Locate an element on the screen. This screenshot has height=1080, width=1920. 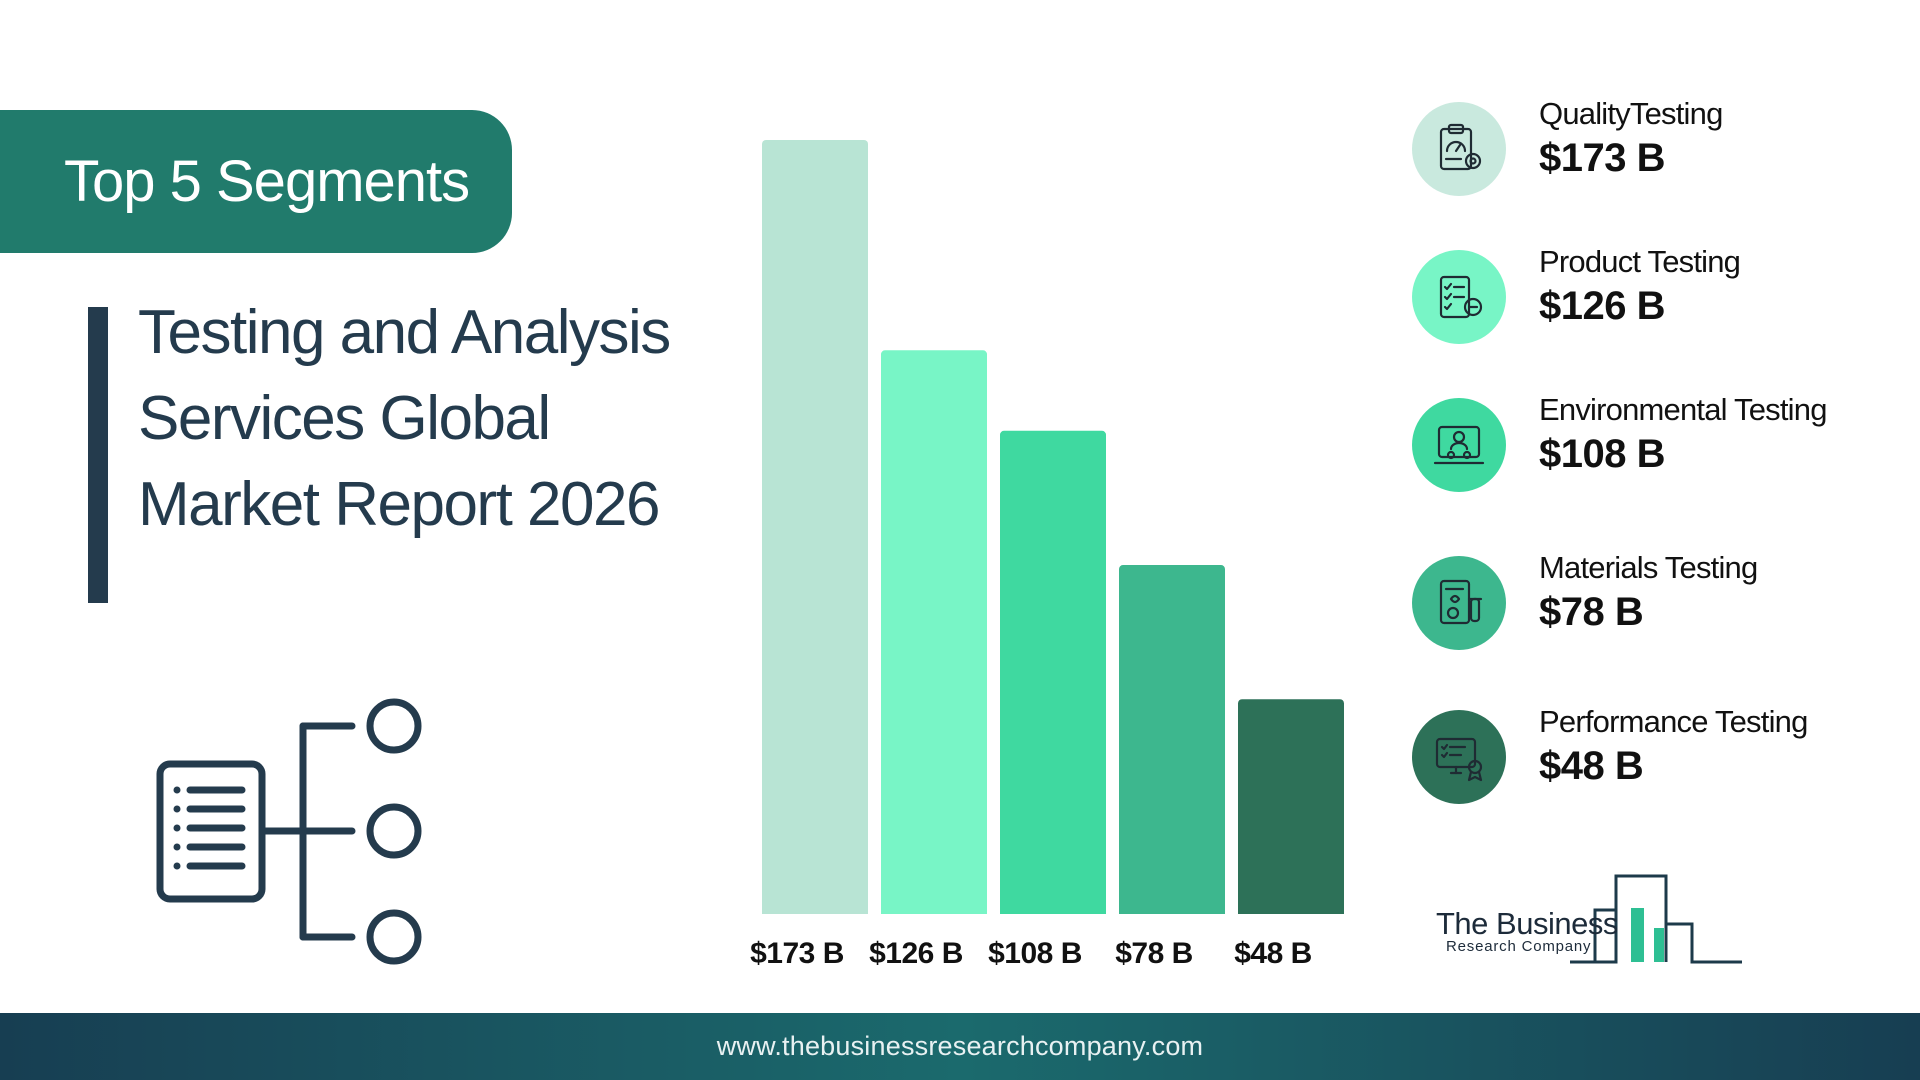
legend-value: $108 B is located at coordinates (1602, 454).